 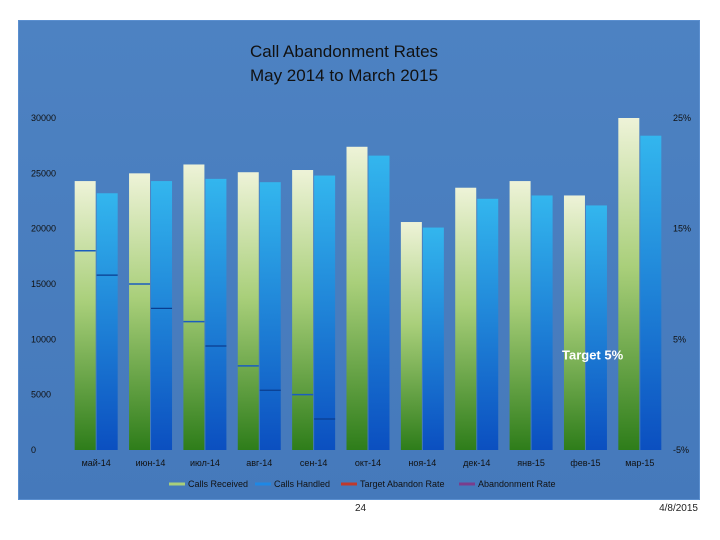 I want to click on x-category-label: июн-14, so click(x=151, y=463).